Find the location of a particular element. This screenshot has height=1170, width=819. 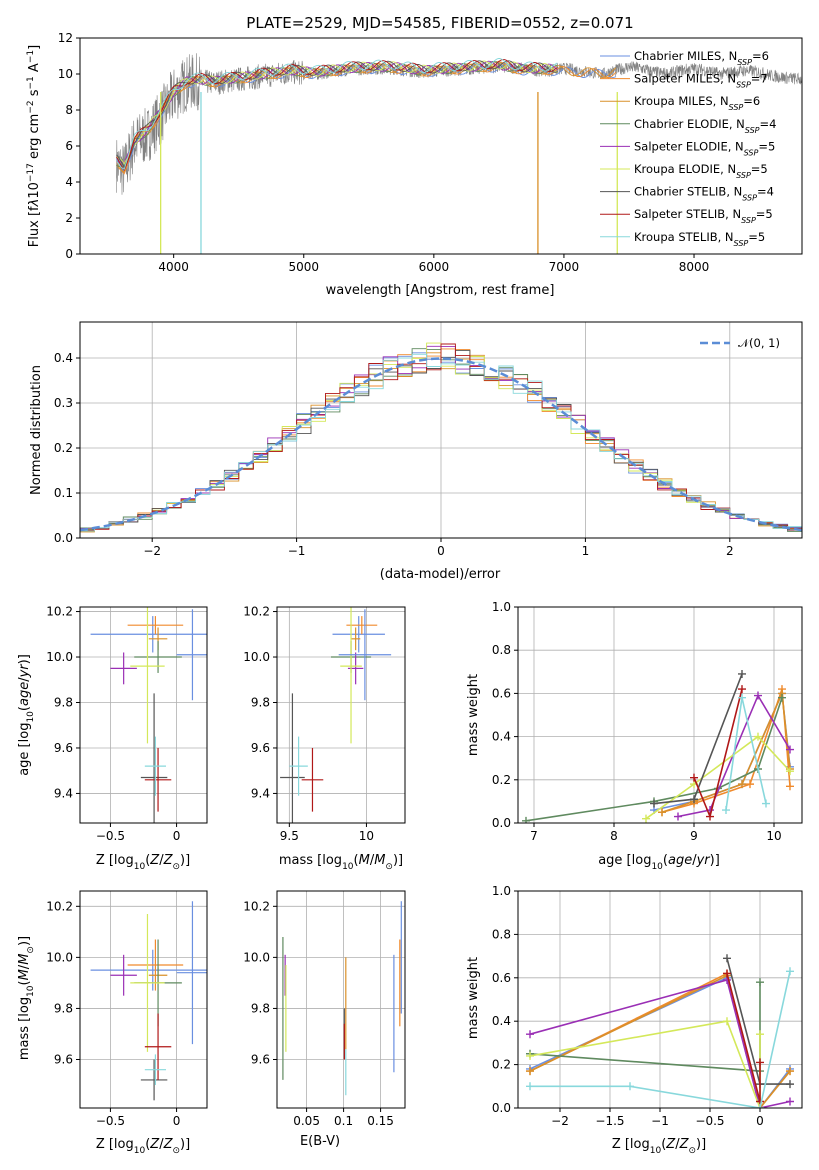

spectrum-xlabel: wavelength [Angstrom, rest frame] is located at coordinates (440, 290).